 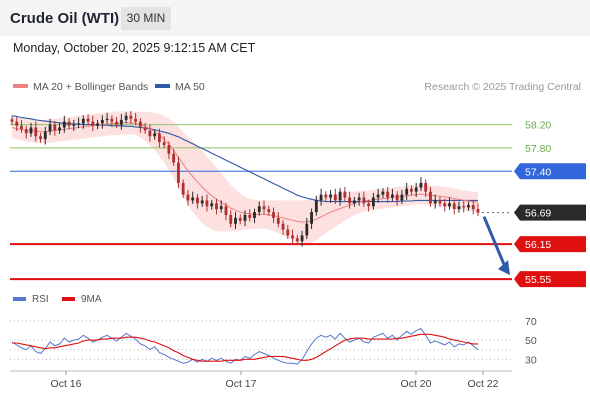 I want to click on price-label-56-15-bg, so click(x=550, y=244).